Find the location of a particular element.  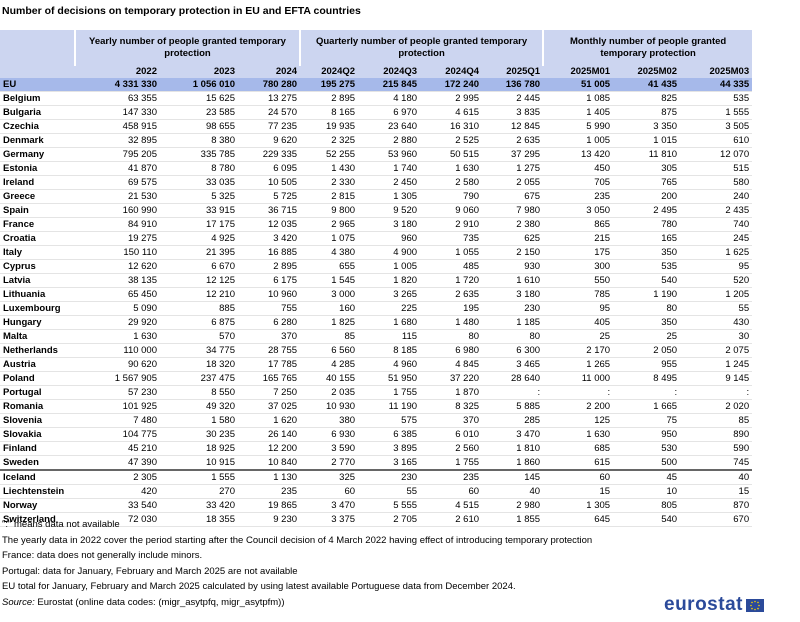

cell: 3 050 is located at coordinates (578, 210).